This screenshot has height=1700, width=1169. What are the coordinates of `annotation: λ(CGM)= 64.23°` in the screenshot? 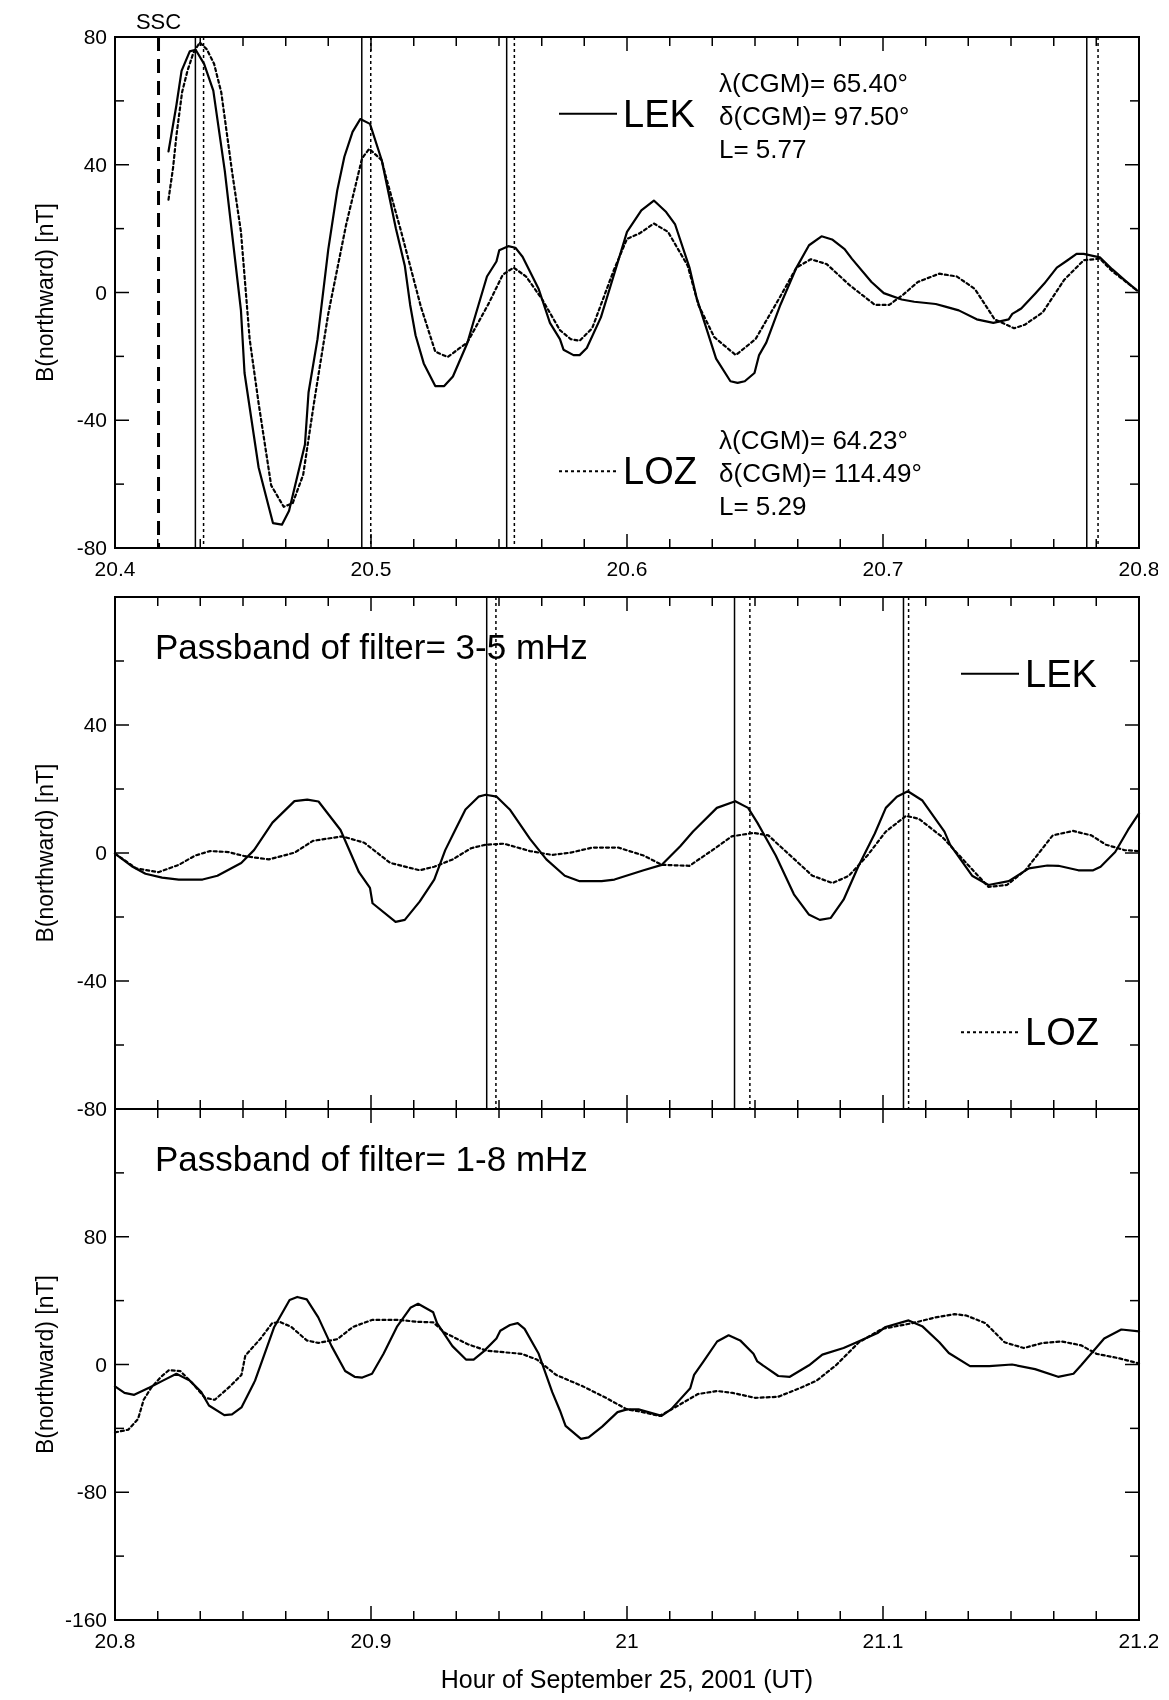 It's located at (813, 440).